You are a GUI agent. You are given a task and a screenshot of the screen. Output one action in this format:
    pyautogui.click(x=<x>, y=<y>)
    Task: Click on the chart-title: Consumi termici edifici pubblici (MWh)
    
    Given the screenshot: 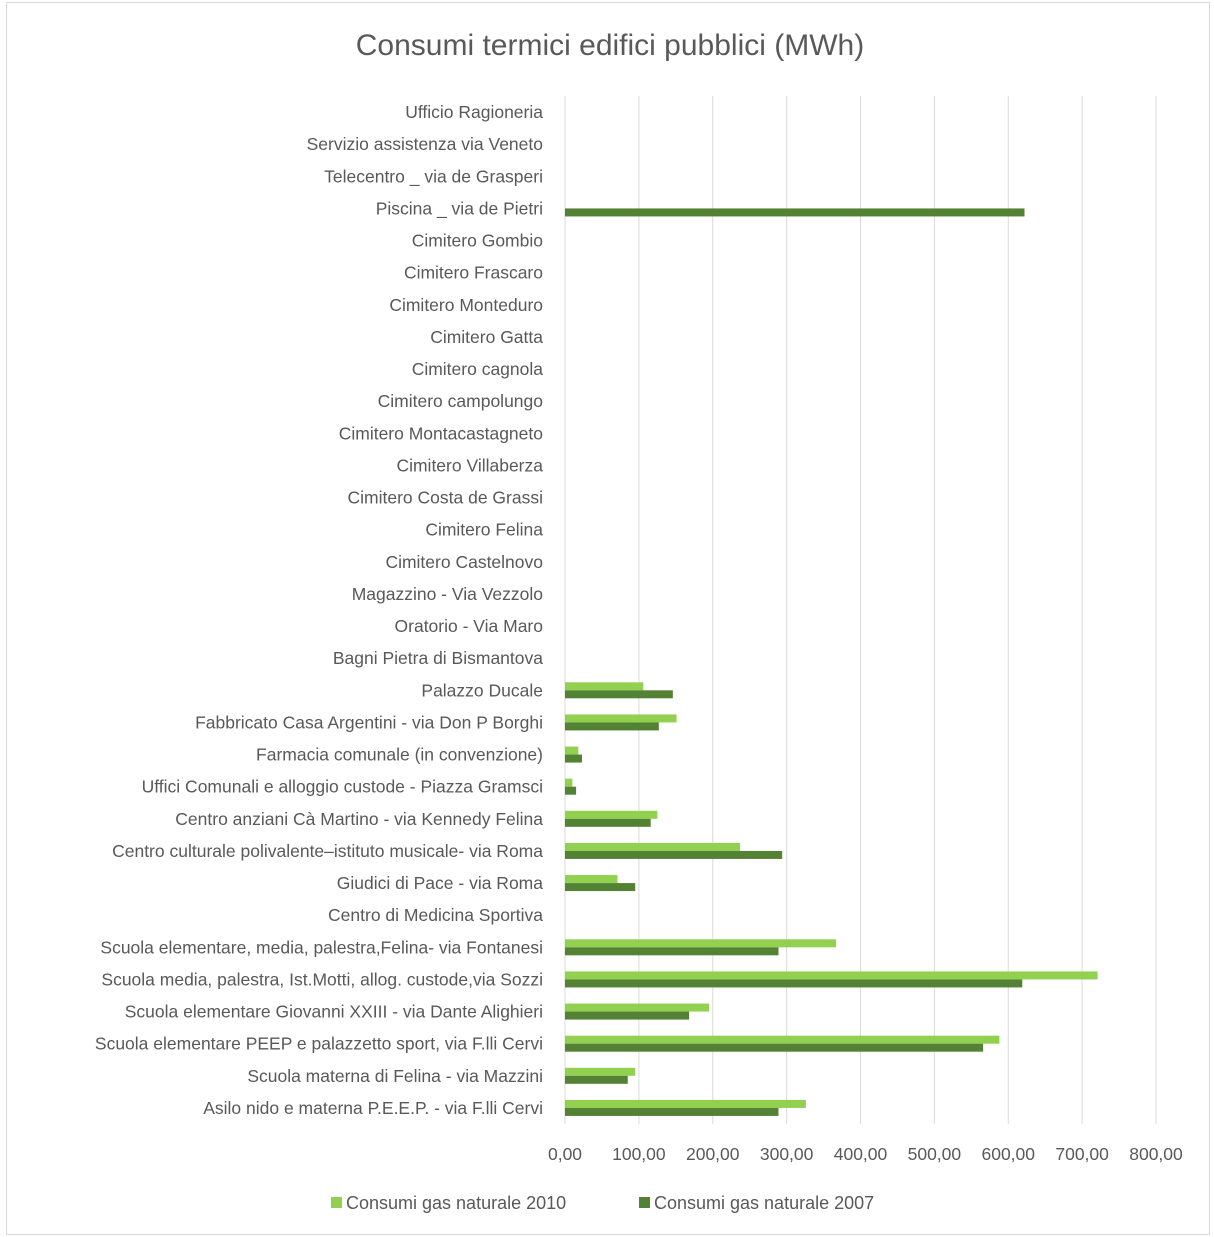 What is the action you would take?
    pyautogui.click(x=610, y=45)
    